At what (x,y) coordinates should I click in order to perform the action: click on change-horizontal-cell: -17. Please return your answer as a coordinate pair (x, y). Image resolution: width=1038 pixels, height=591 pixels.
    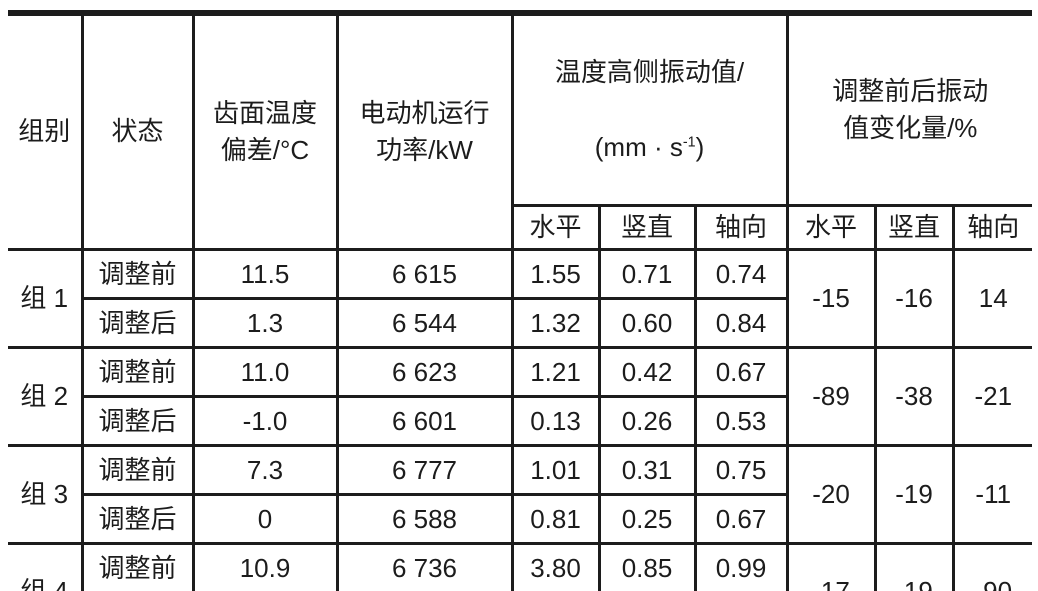
    Looking at the image, I should click on (831, 566).